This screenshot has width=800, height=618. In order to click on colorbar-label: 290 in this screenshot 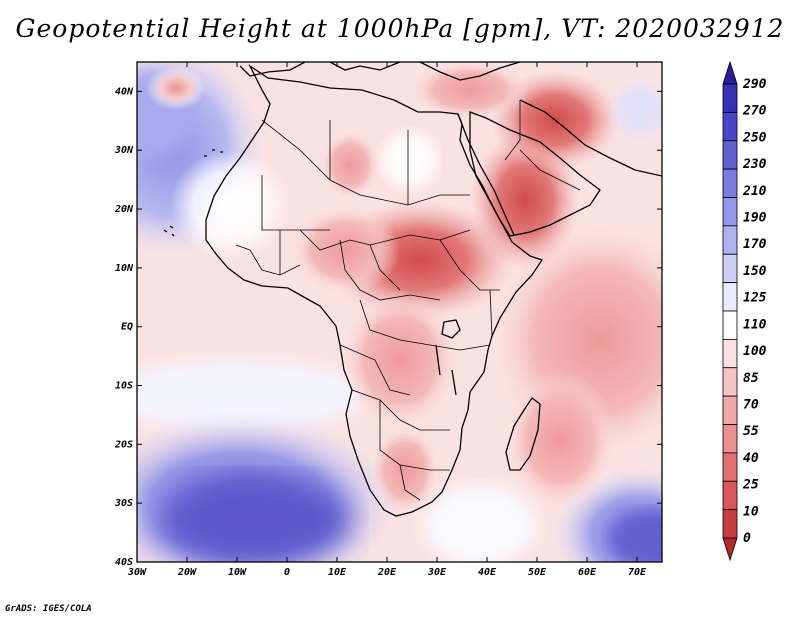, I will do `click(754, 84)`.